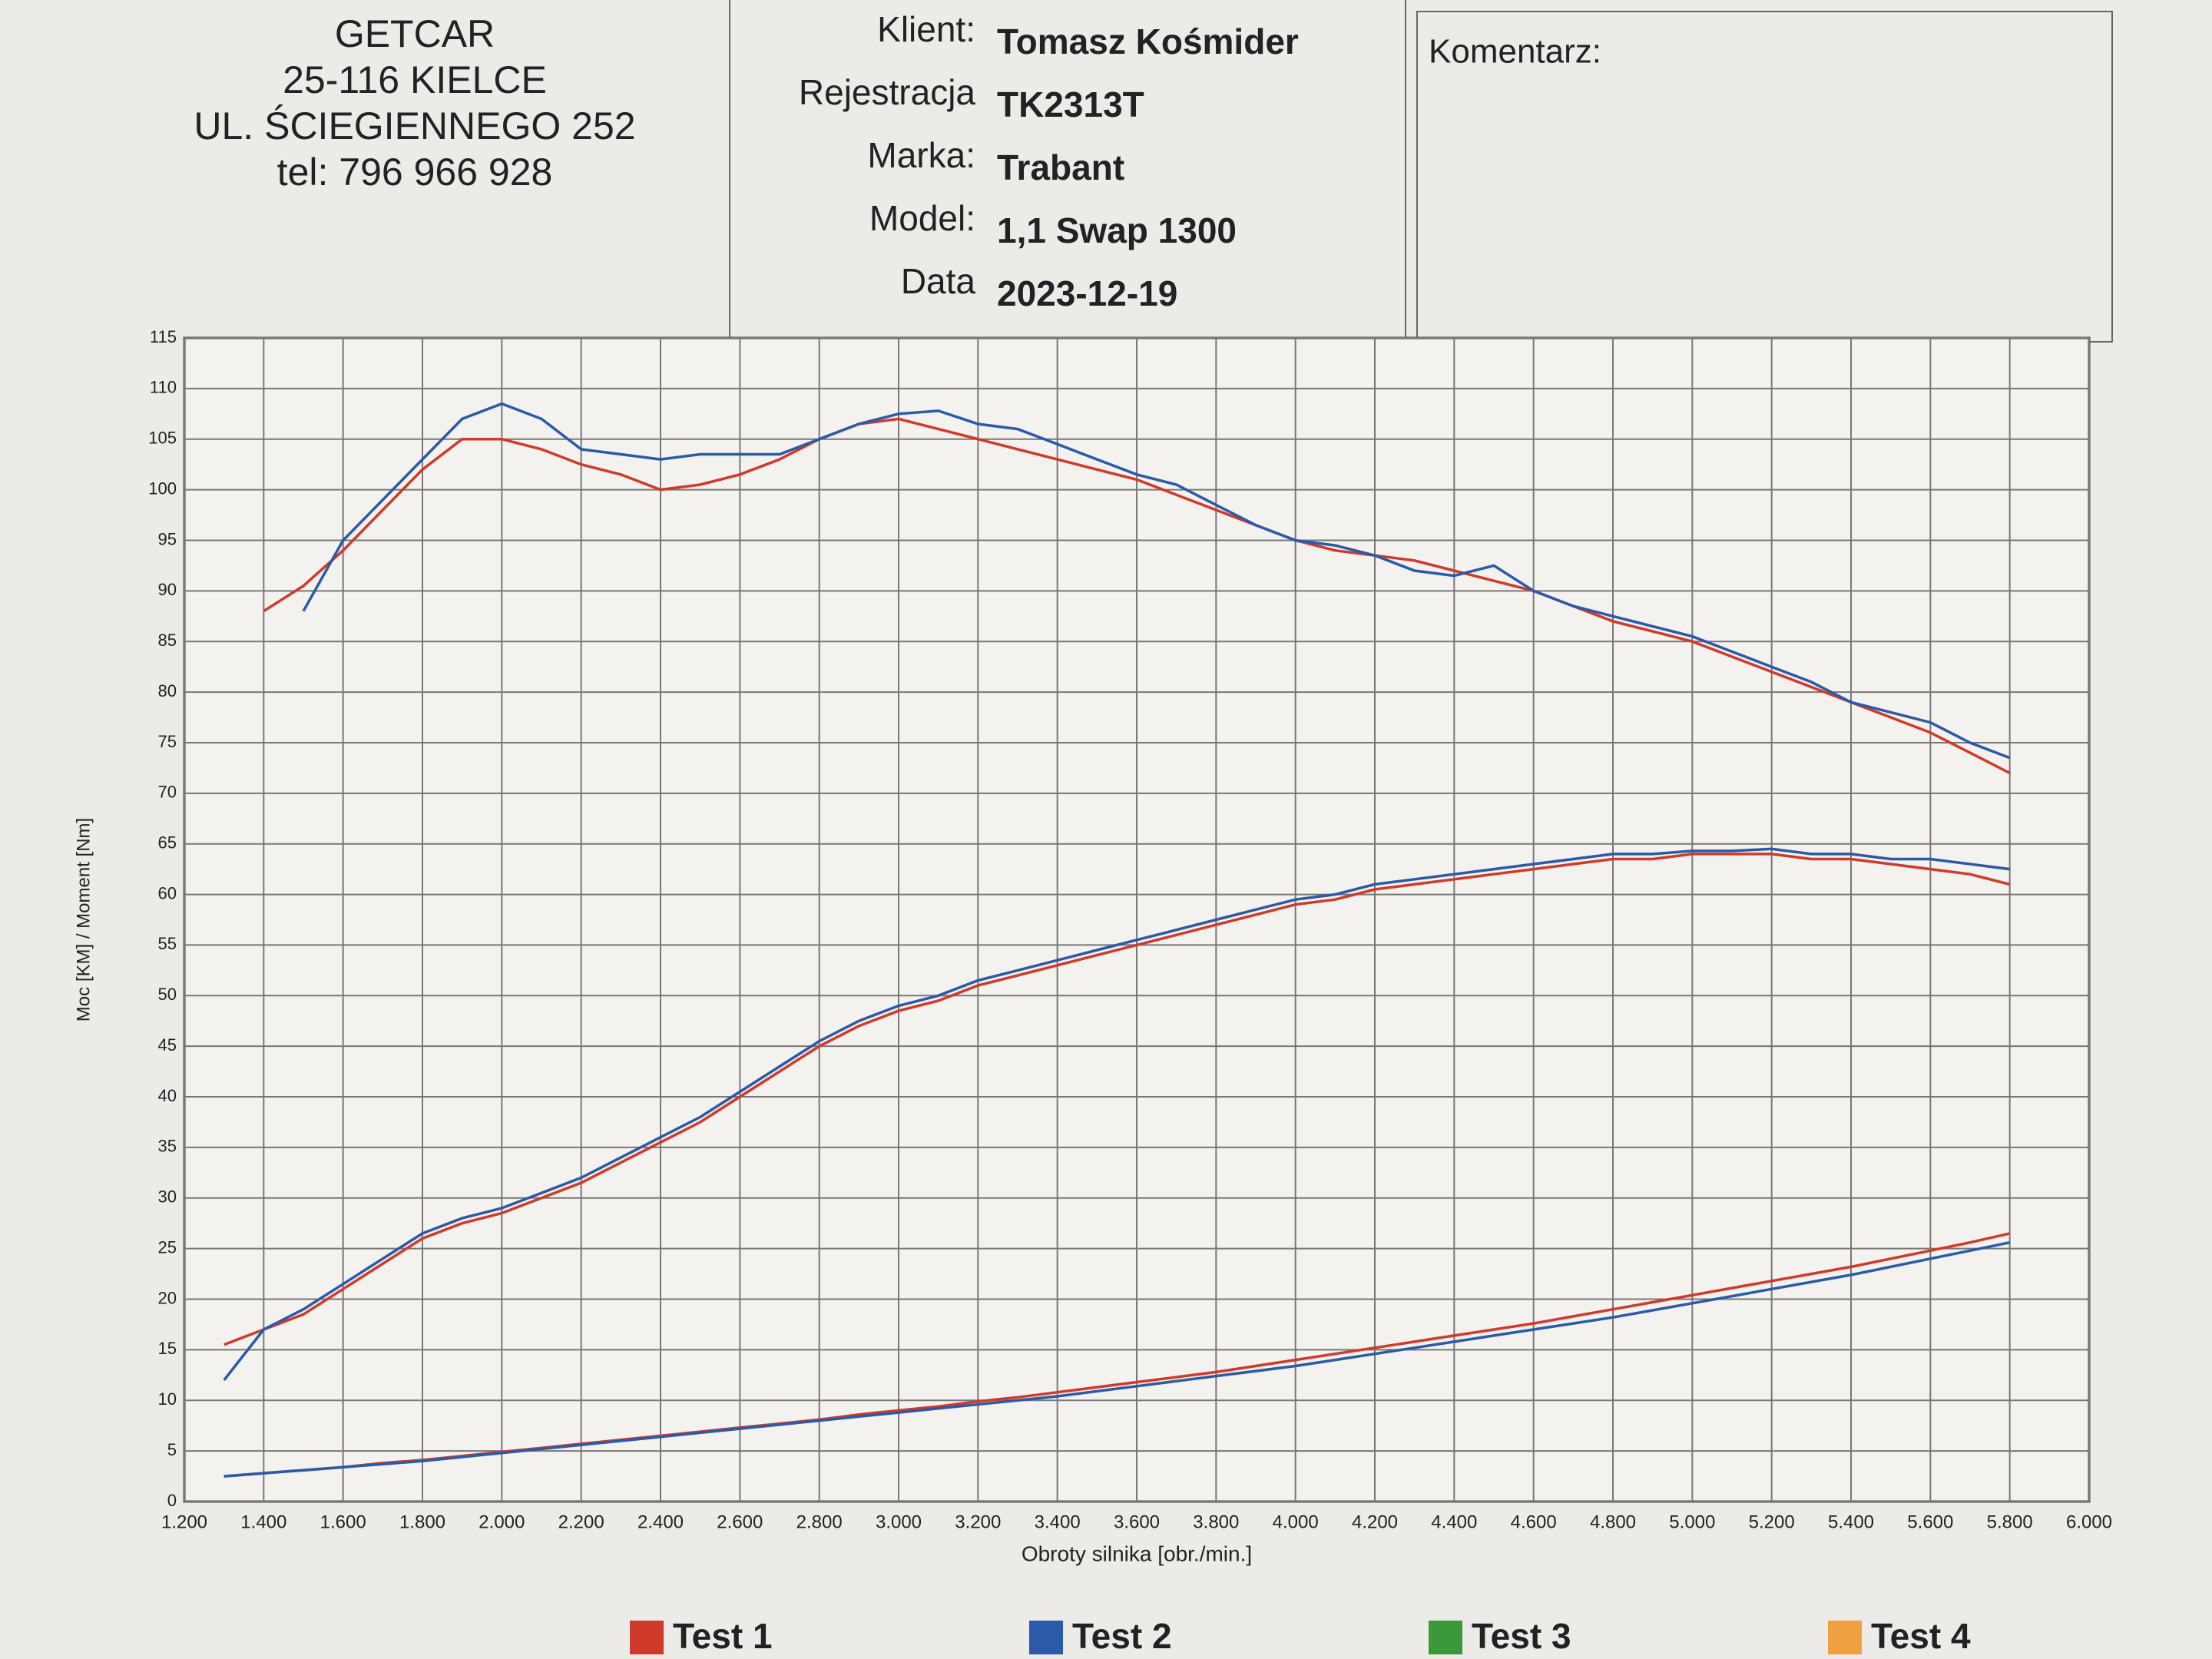  What do you see at coordinates (167, 892) in the screenshot?
I see `y-tick-label: 60` at bounding box center [167, 892].